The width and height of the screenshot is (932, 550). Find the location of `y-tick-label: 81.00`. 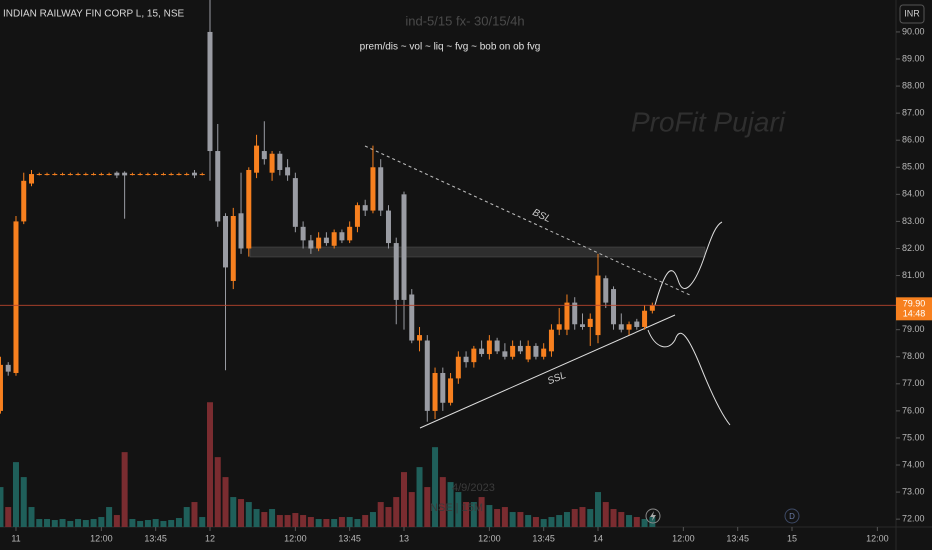

y-tick-label: 81.00 is located at coordinates (913, 275).